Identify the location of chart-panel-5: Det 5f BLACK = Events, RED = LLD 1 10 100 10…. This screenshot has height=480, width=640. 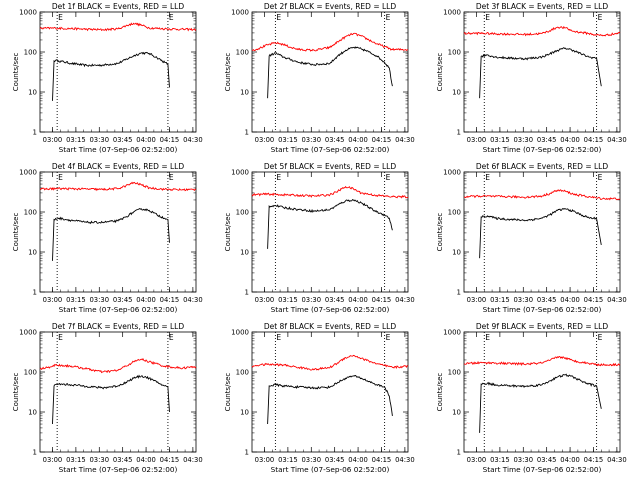
(319, 238).